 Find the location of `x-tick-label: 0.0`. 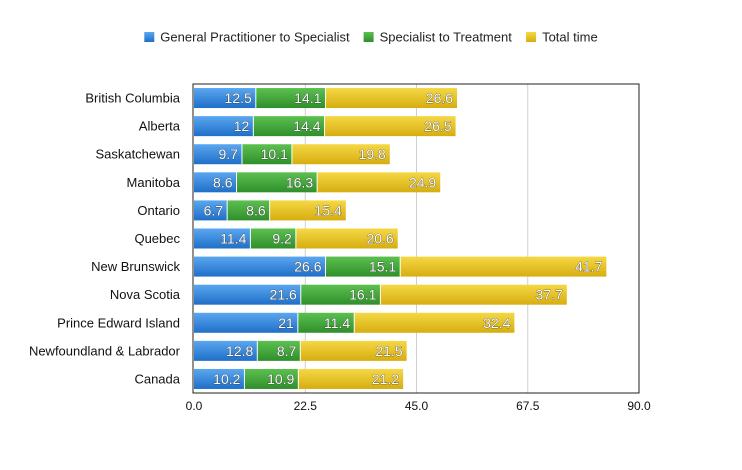

x-tick-label: 0.0 is located at coordinates (194, 406).